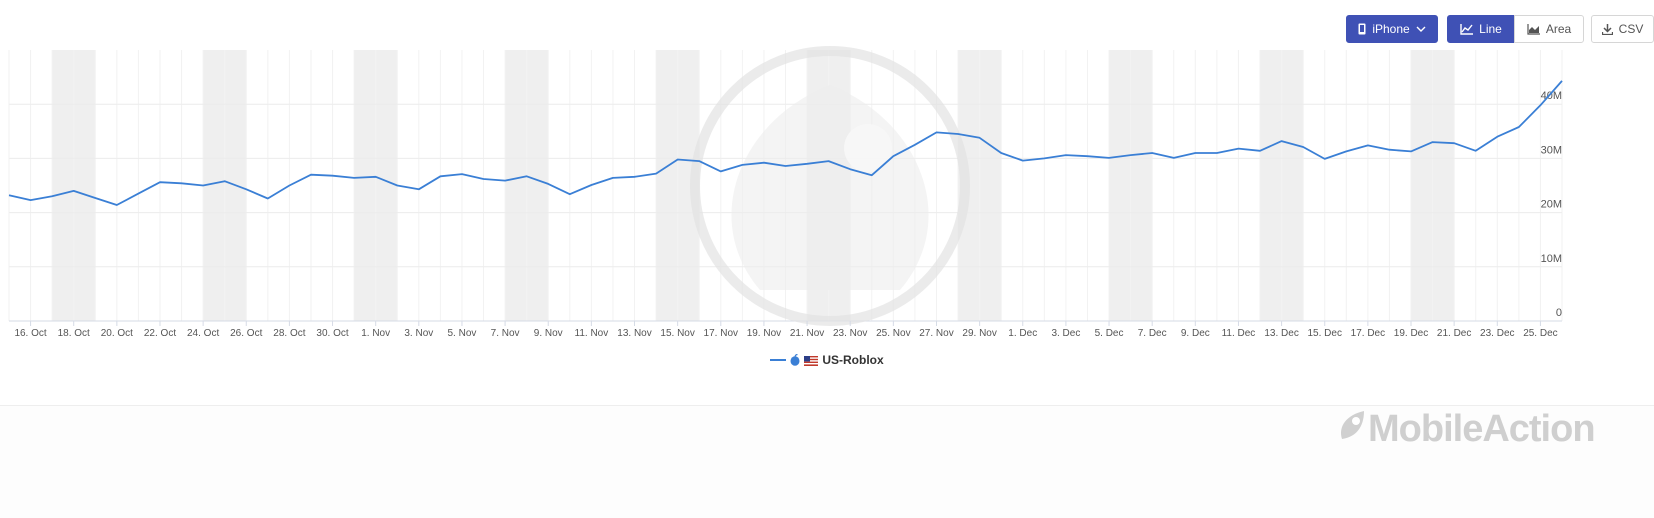  Describe the element at coordinates (1195, 333) in the screenshot. I see `x-tick-label: 9. Dec` at that location.